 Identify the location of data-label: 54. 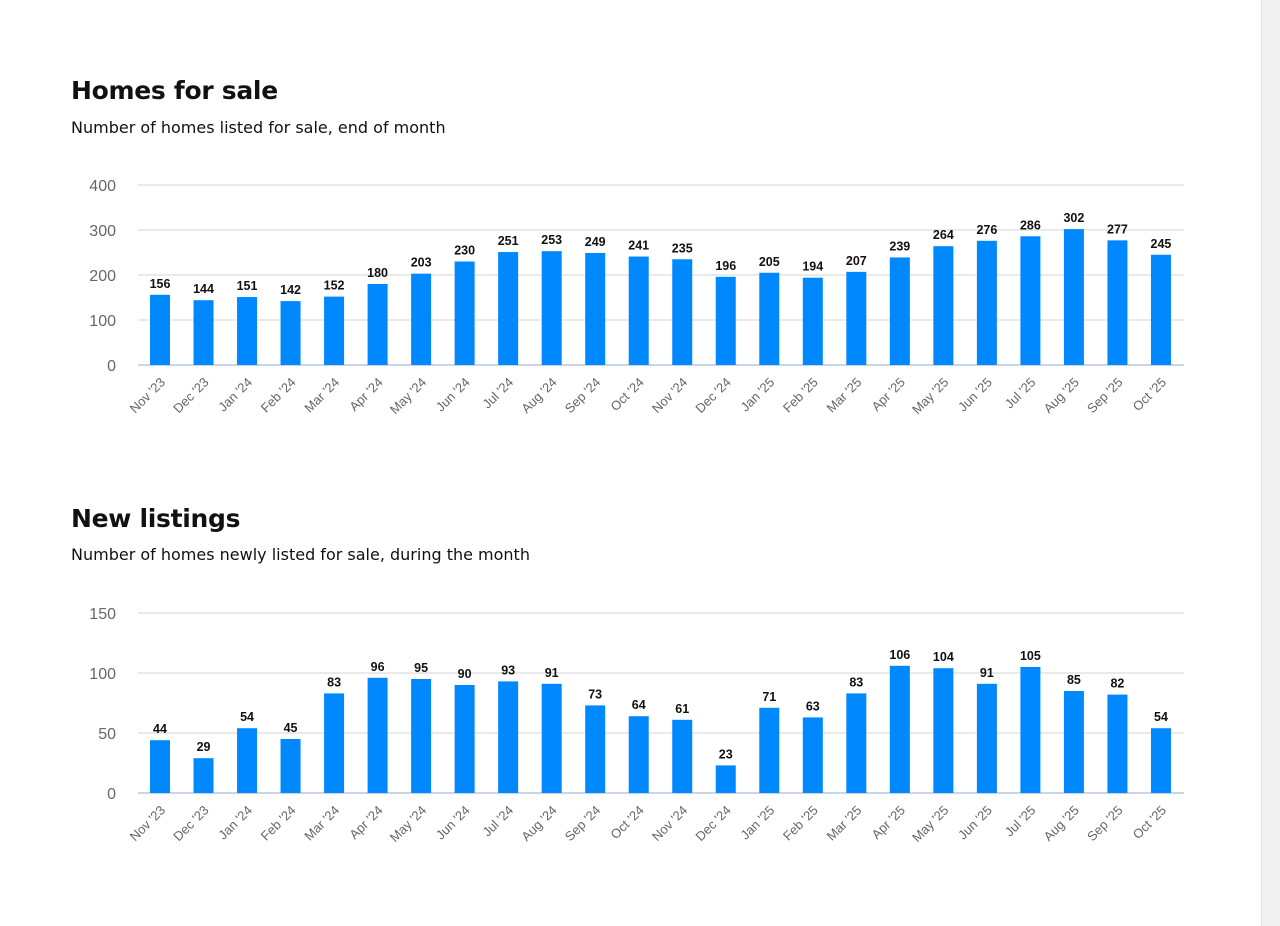
(1161, 717).